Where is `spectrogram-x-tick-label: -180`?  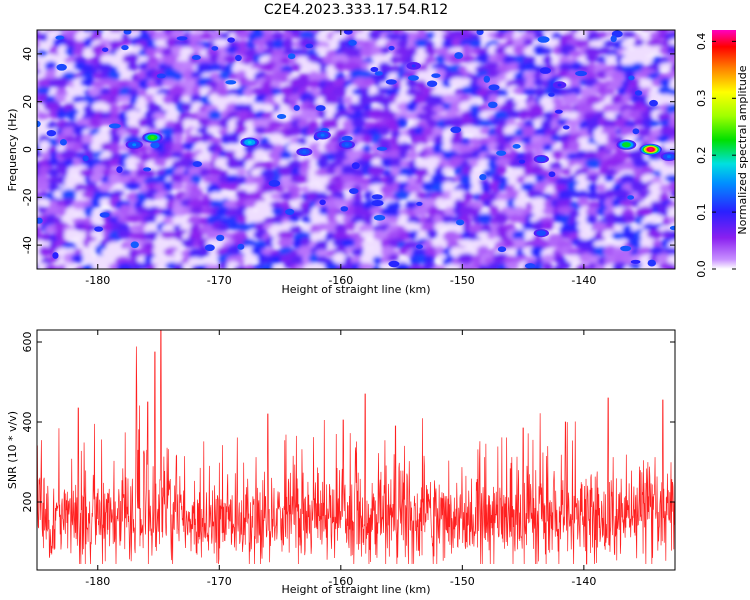
spectrogram-x-tick-label: -180 is located at coordinates (97, 280).